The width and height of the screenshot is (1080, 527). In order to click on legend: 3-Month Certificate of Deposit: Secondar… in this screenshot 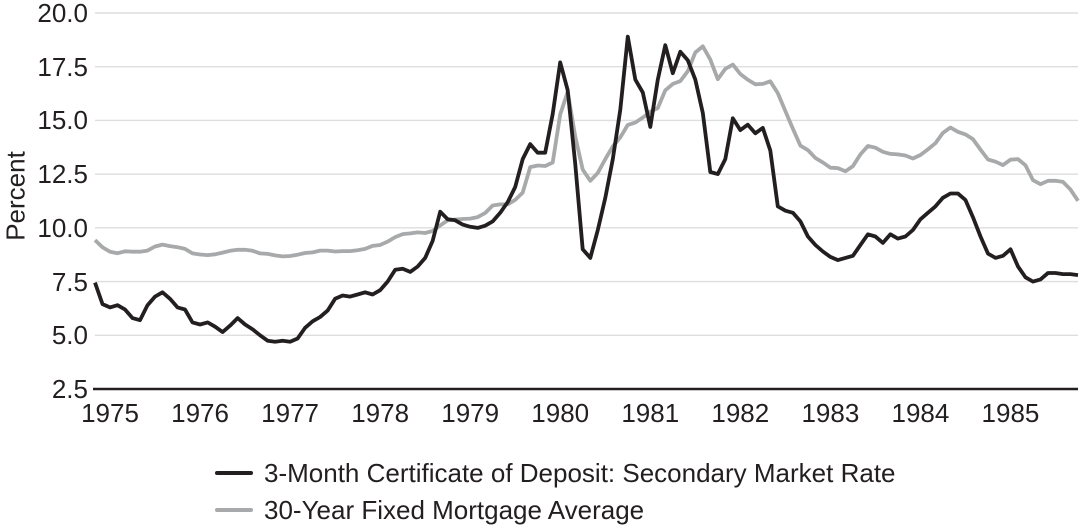, I will do `click(555, 491)`.